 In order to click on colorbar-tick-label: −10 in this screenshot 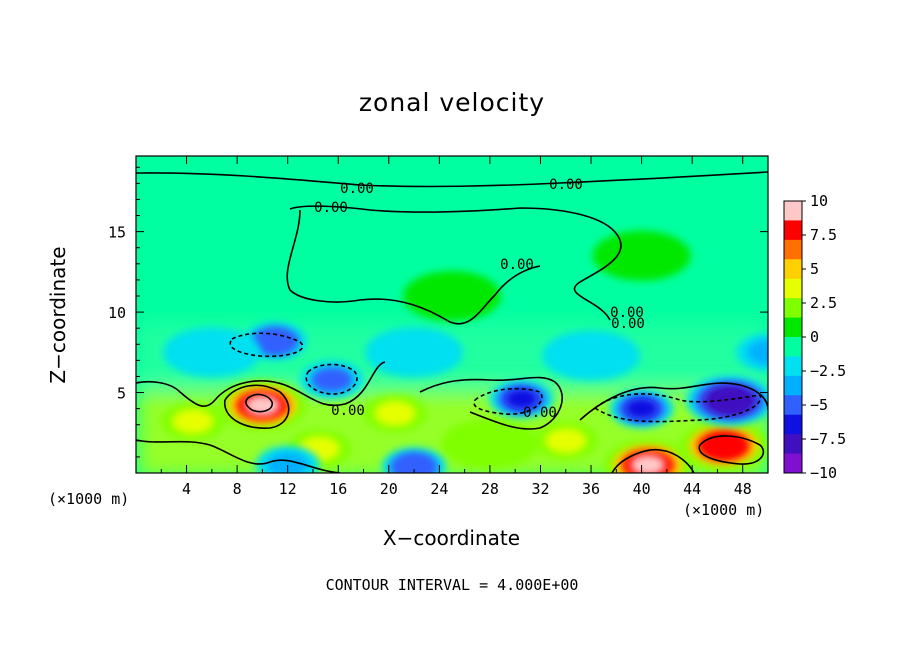, I will do `click(823, 473)`.